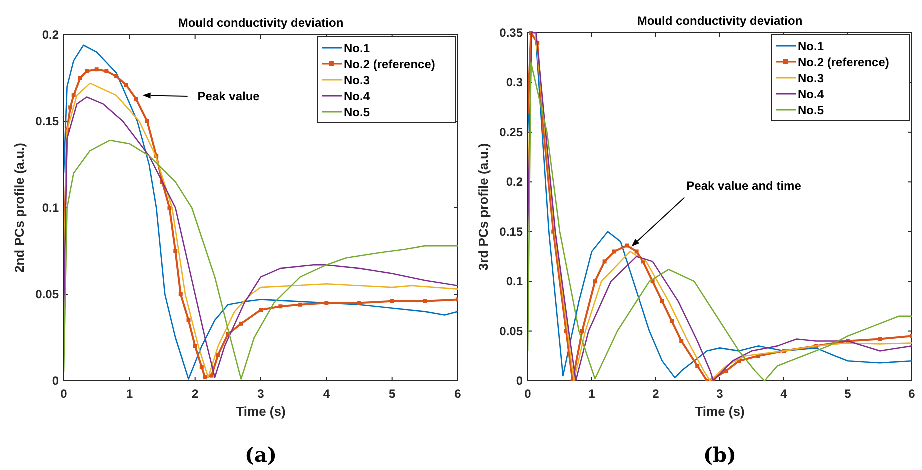 The width and height of the screenshot is (922, 470). Describe the element at coordinates (512, 132) in the screenshot. I see `y-tick-label: 0.25` at that location.